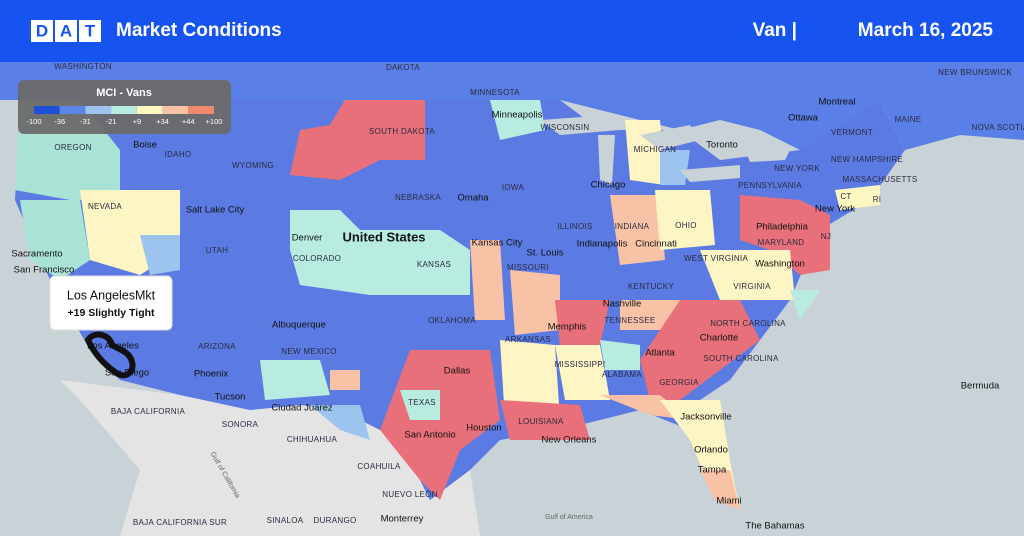 Image resolution: width=1024 pixels, height=541 pixels. Describe the element at coordinates (719, 338) in the screenshot. I see `place-label: Charlotte` at that location.